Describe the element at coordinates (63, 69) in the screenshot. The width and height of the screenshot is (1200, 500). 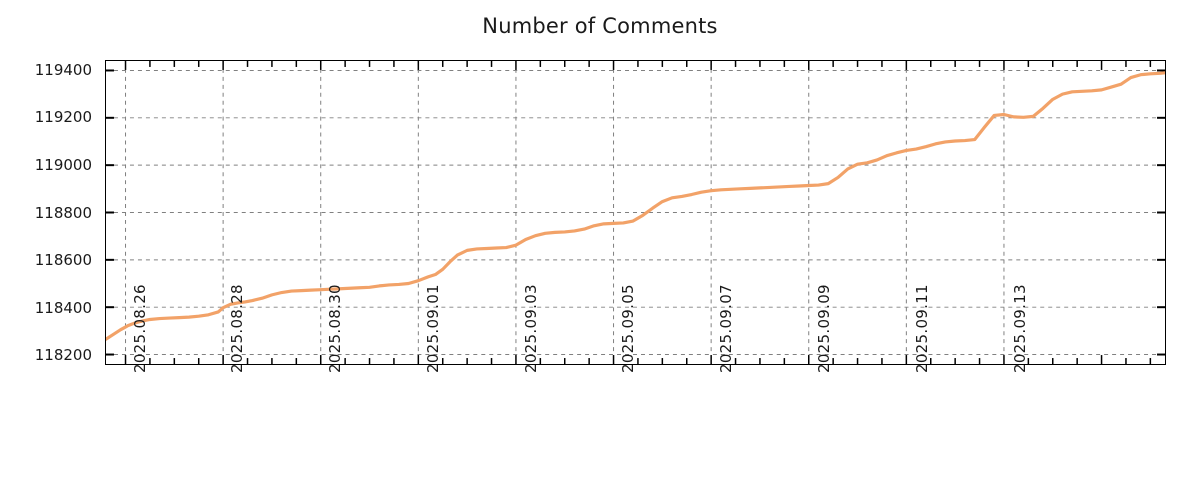
I see `y-tick-label: 119400` at that location.